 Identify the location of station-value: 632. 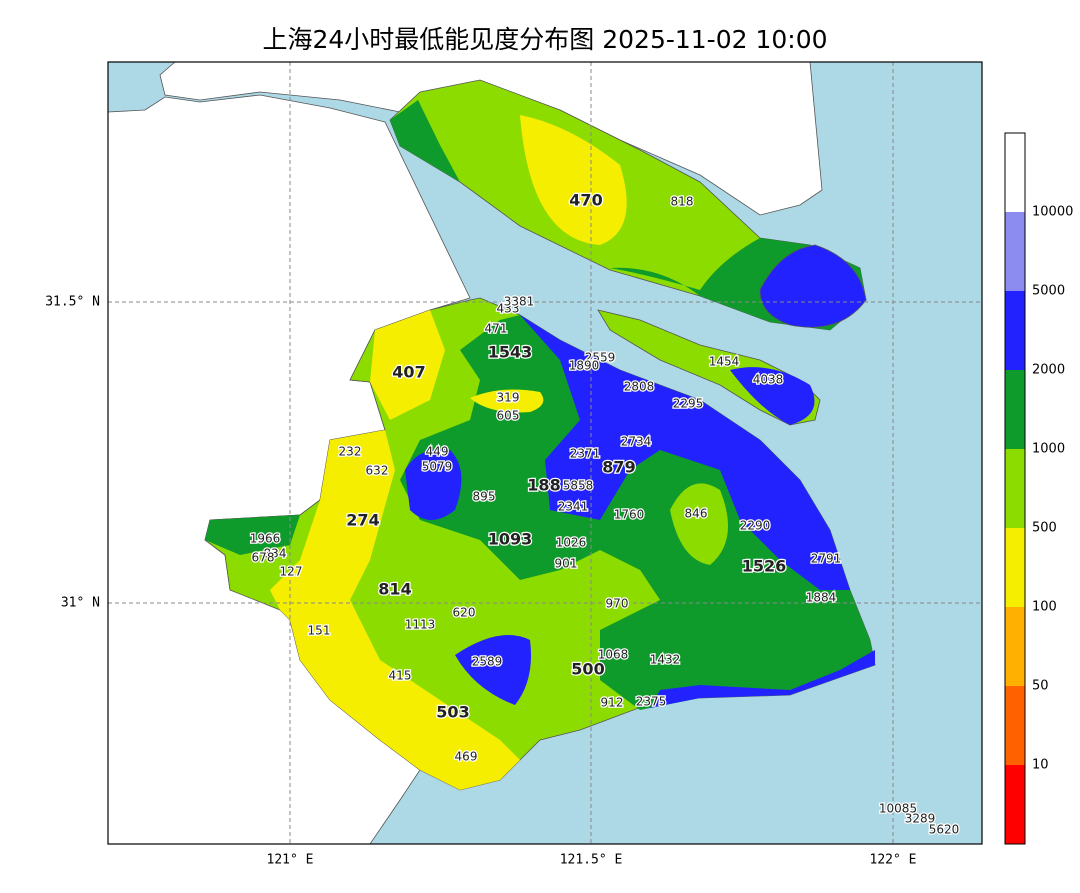
(377, 471).